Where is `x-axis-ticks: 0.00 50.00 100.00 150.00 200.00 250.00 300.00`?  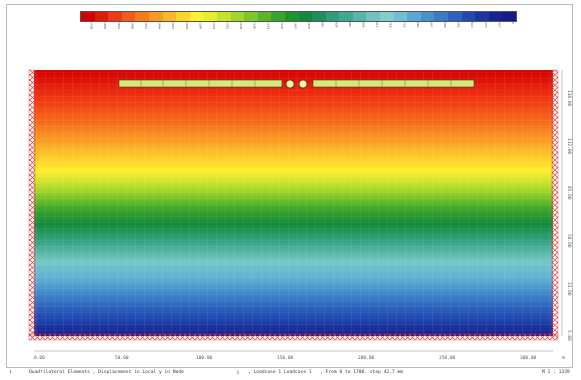
x-axis-ticks: 0.00 50.00 100.00 150.00 200.00 250.00 300.00 is located at coordinates (285, 358).